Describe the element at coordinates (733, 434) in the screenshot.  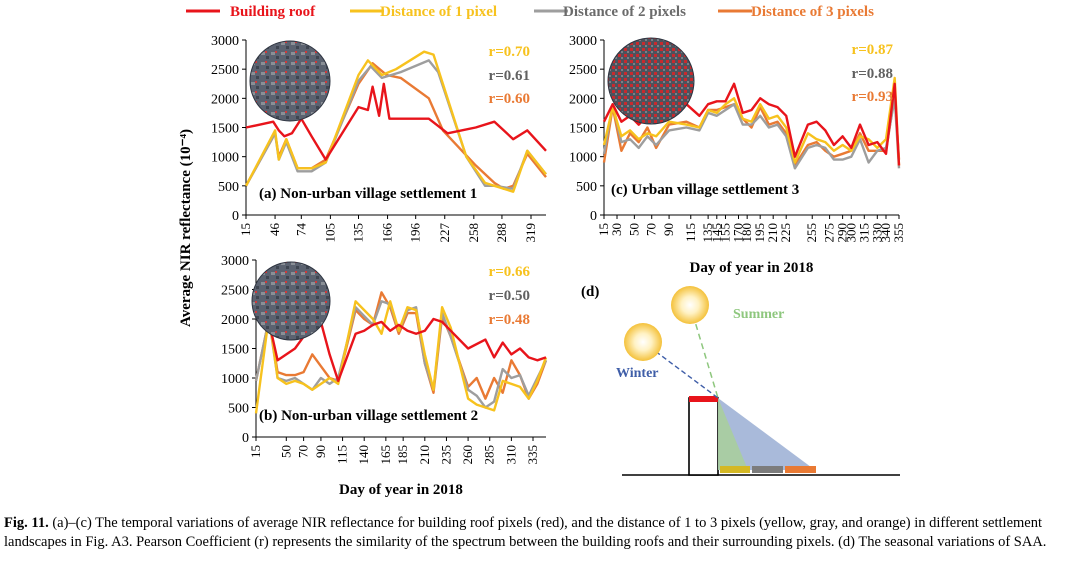
I see `summer-shadow` at that location.